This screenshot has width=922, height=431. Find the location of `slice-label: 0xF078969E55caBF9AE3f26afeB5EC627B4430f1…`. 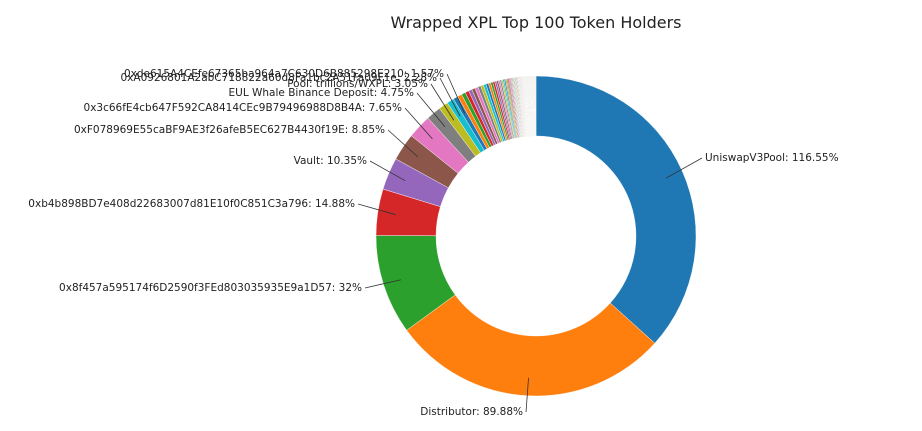

slice-label: 0xF078969E55caBF9AE3f26afeB5EC627B4430f1… is located at coordinates (229, 130).